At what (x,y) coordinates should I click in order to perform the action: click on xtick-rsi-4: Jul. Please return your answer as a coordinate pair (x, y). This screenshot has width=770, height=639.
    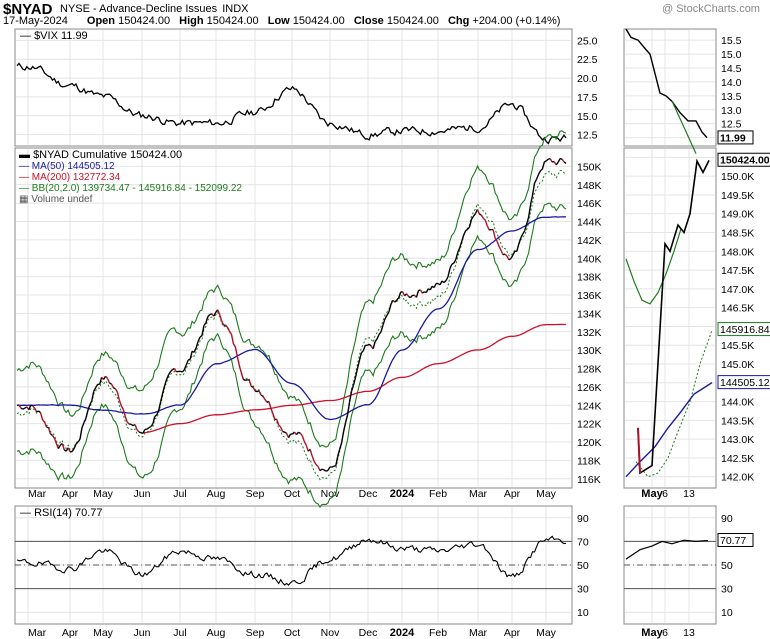
    Looking at the image, I should click on (179, 633).